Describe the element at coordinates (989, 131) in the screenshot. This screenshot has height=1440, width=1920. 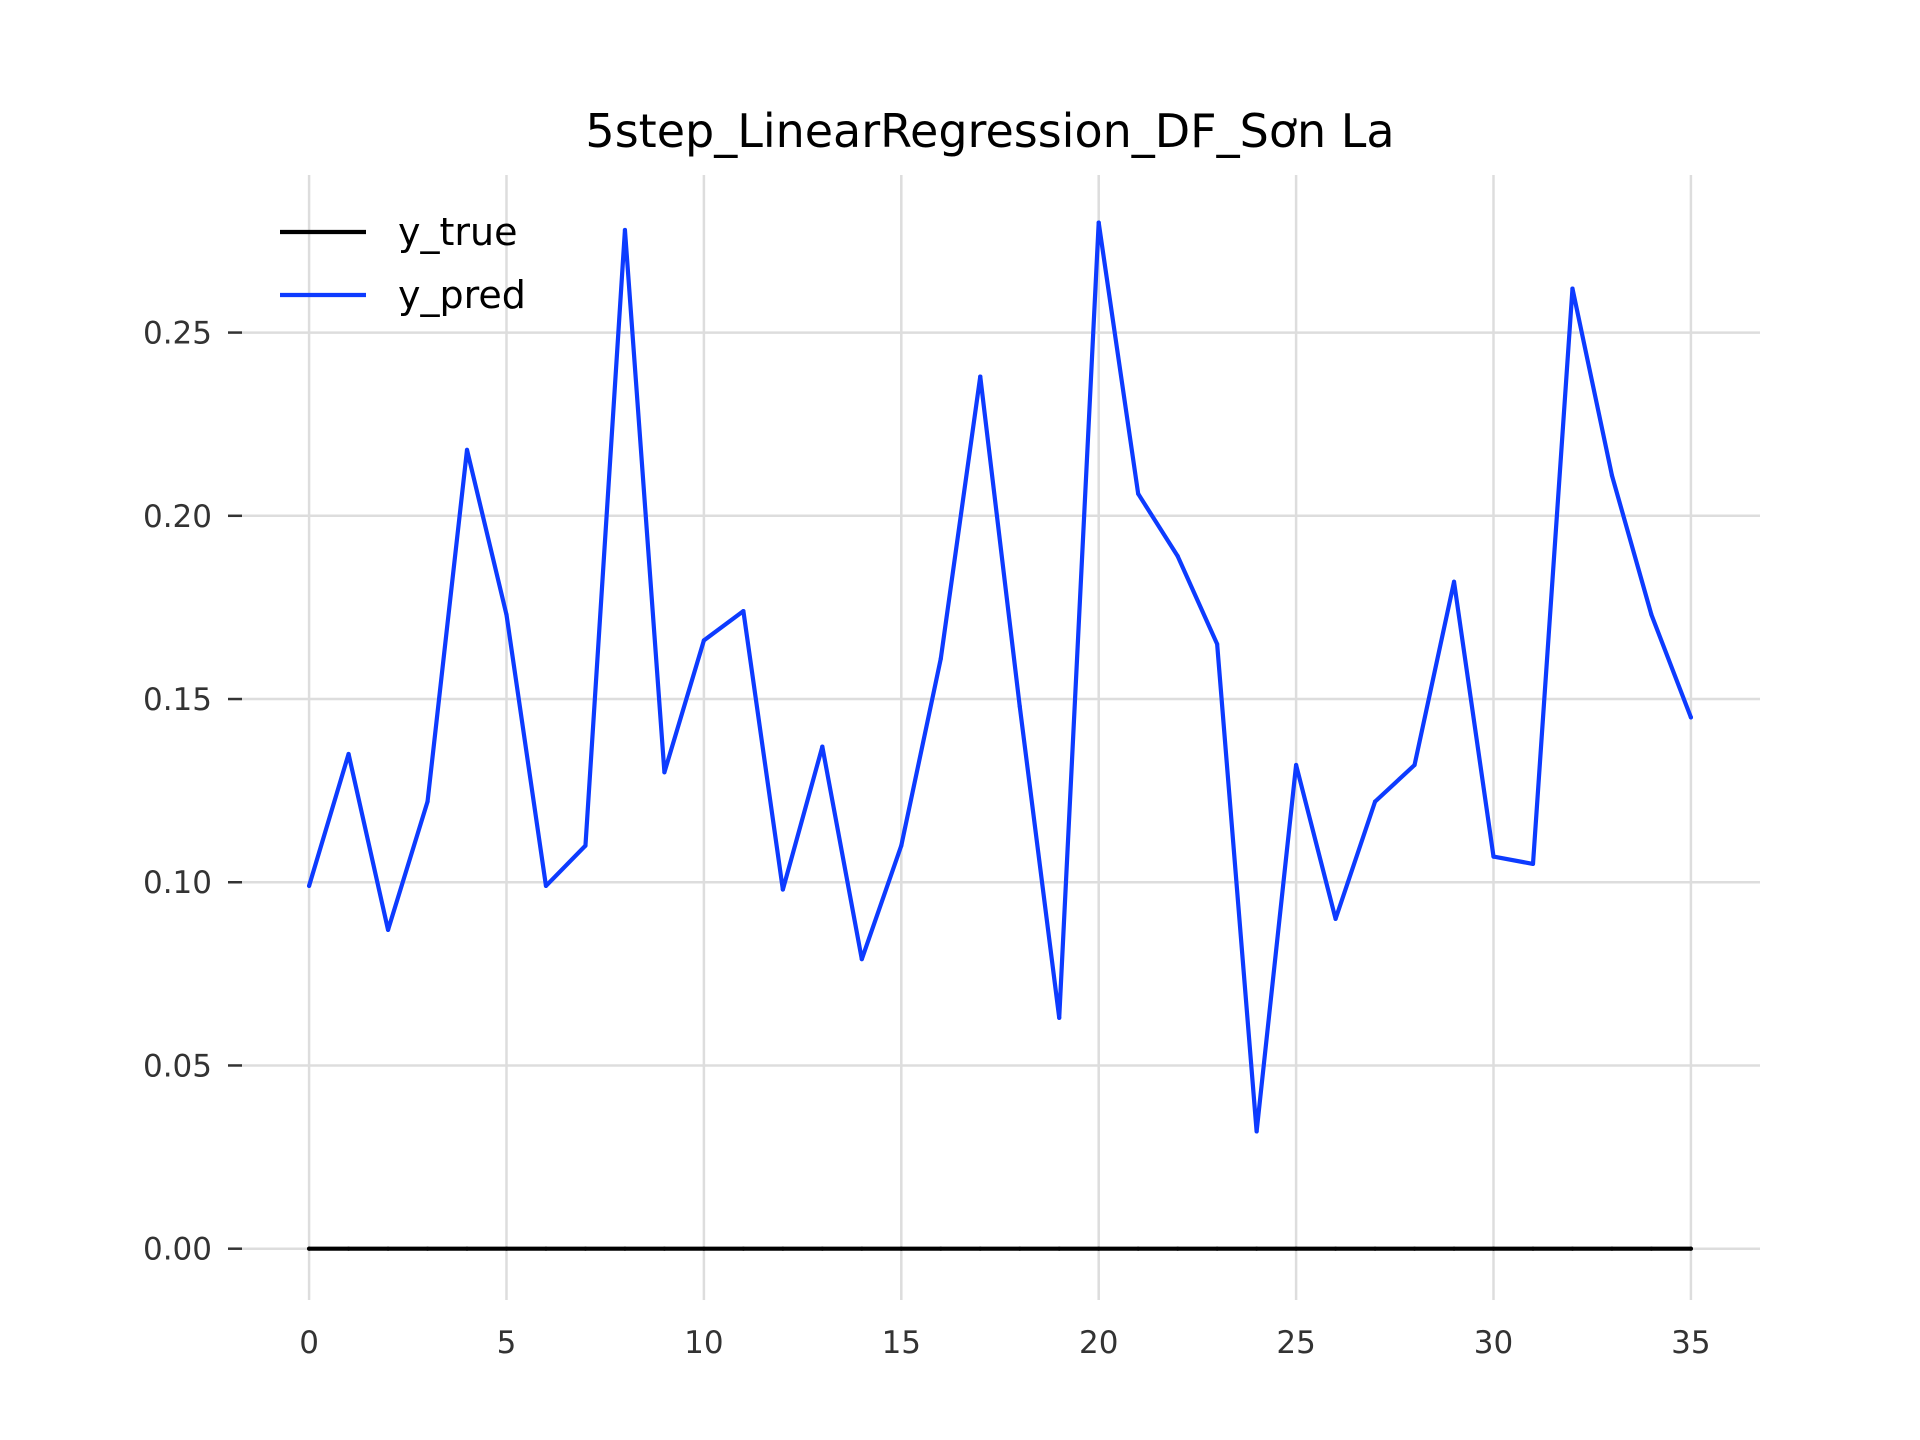
I see `chart-title: 5step_LinearRegression_DF_Sơn La` at that location.